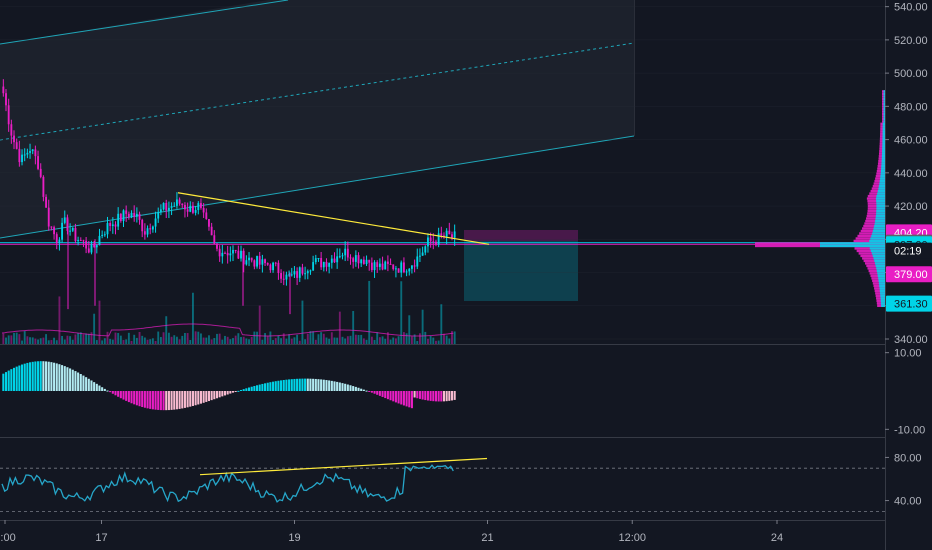  Describe the element at coordinates (229, 386) in the screenshot. I see `macd-pane` at that location.